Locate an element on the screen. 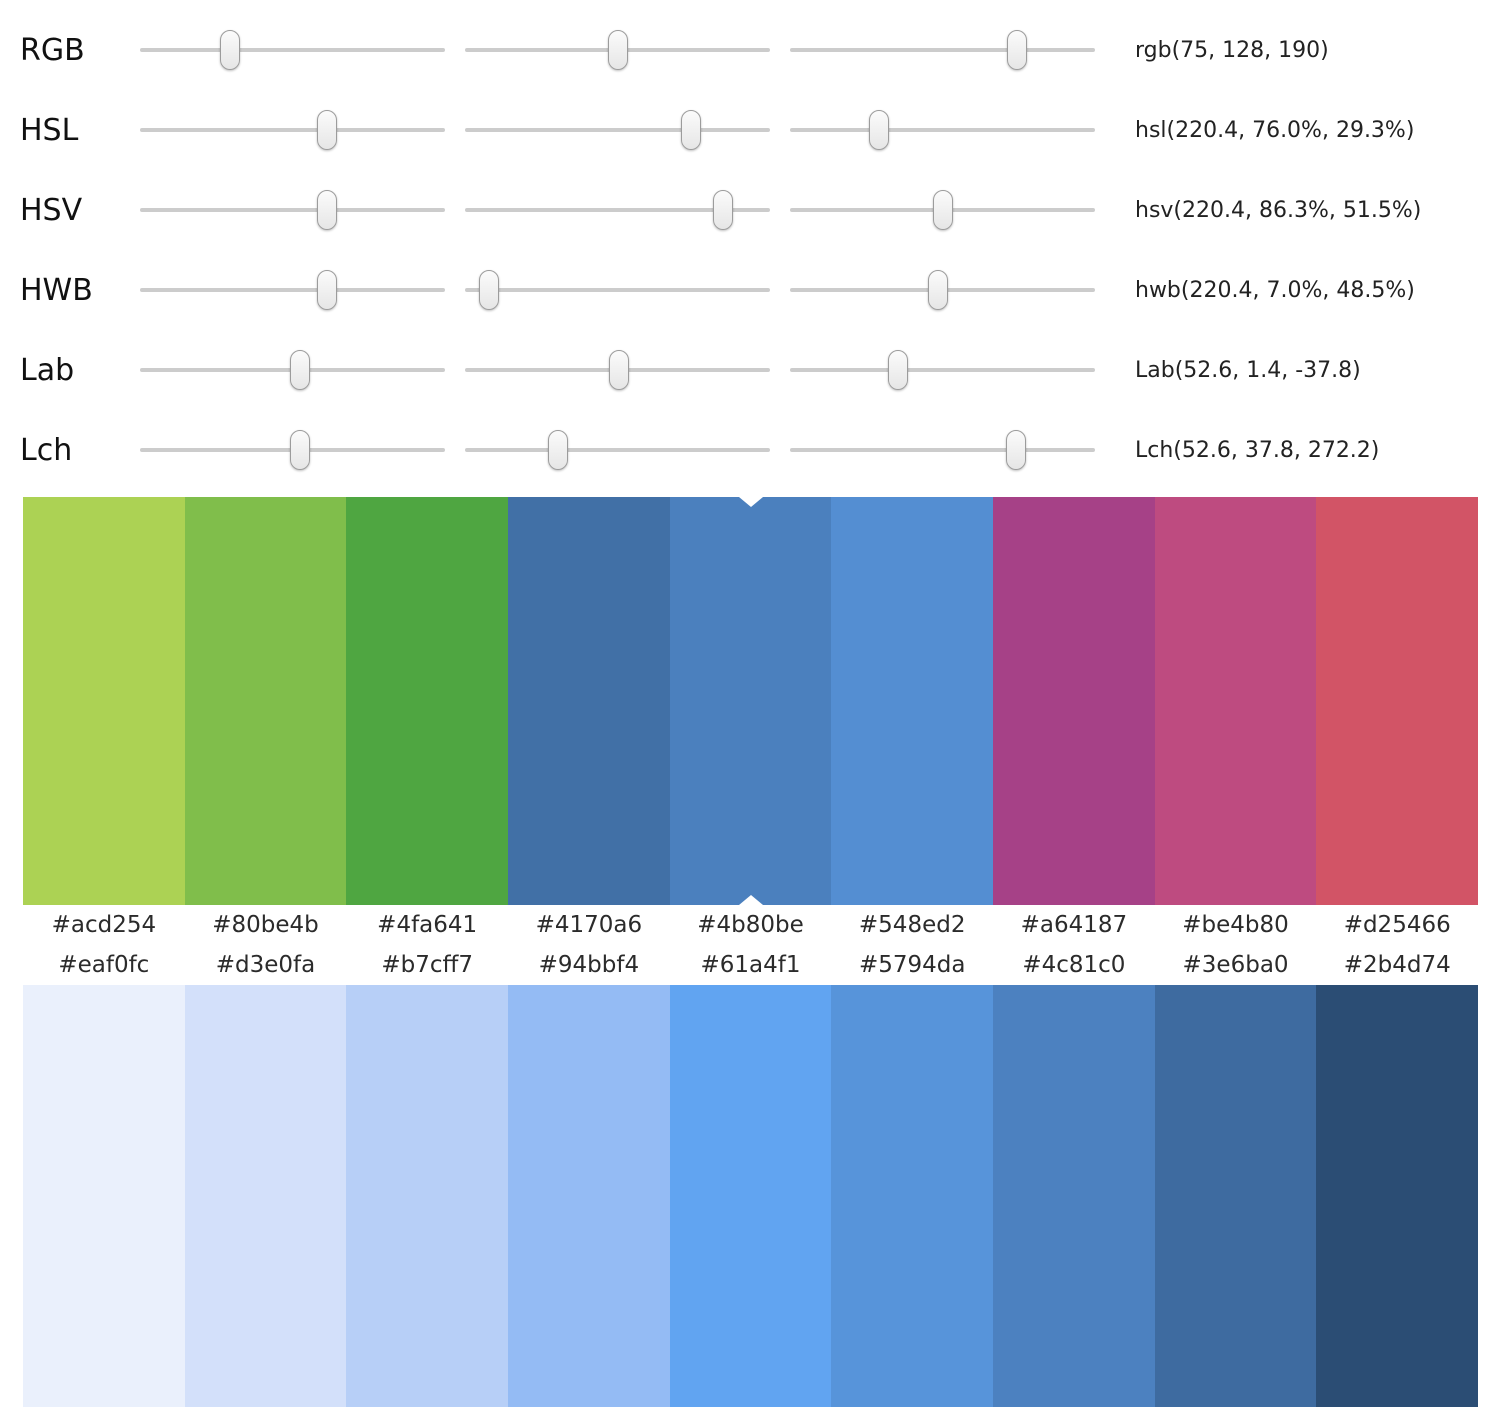 This screenshot has height=1415, width=1501. lab-channel-1-slider is located at coordinates (292, 370).